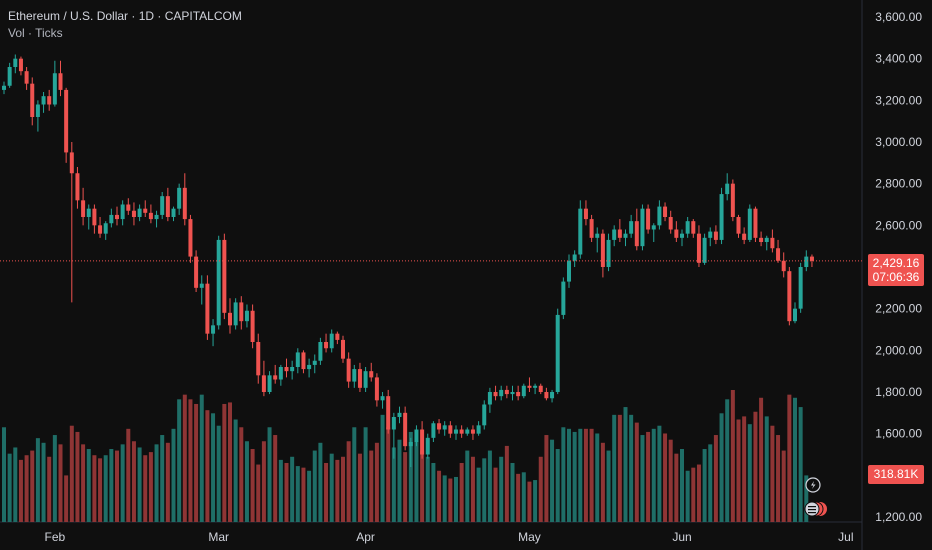 This screenshot has width=932, height=550. What do you see at coordinates (35, 33) in the screenshot?
I see `volume-indicator-label: Vol · Ticks` at bounding box center [35, 33].